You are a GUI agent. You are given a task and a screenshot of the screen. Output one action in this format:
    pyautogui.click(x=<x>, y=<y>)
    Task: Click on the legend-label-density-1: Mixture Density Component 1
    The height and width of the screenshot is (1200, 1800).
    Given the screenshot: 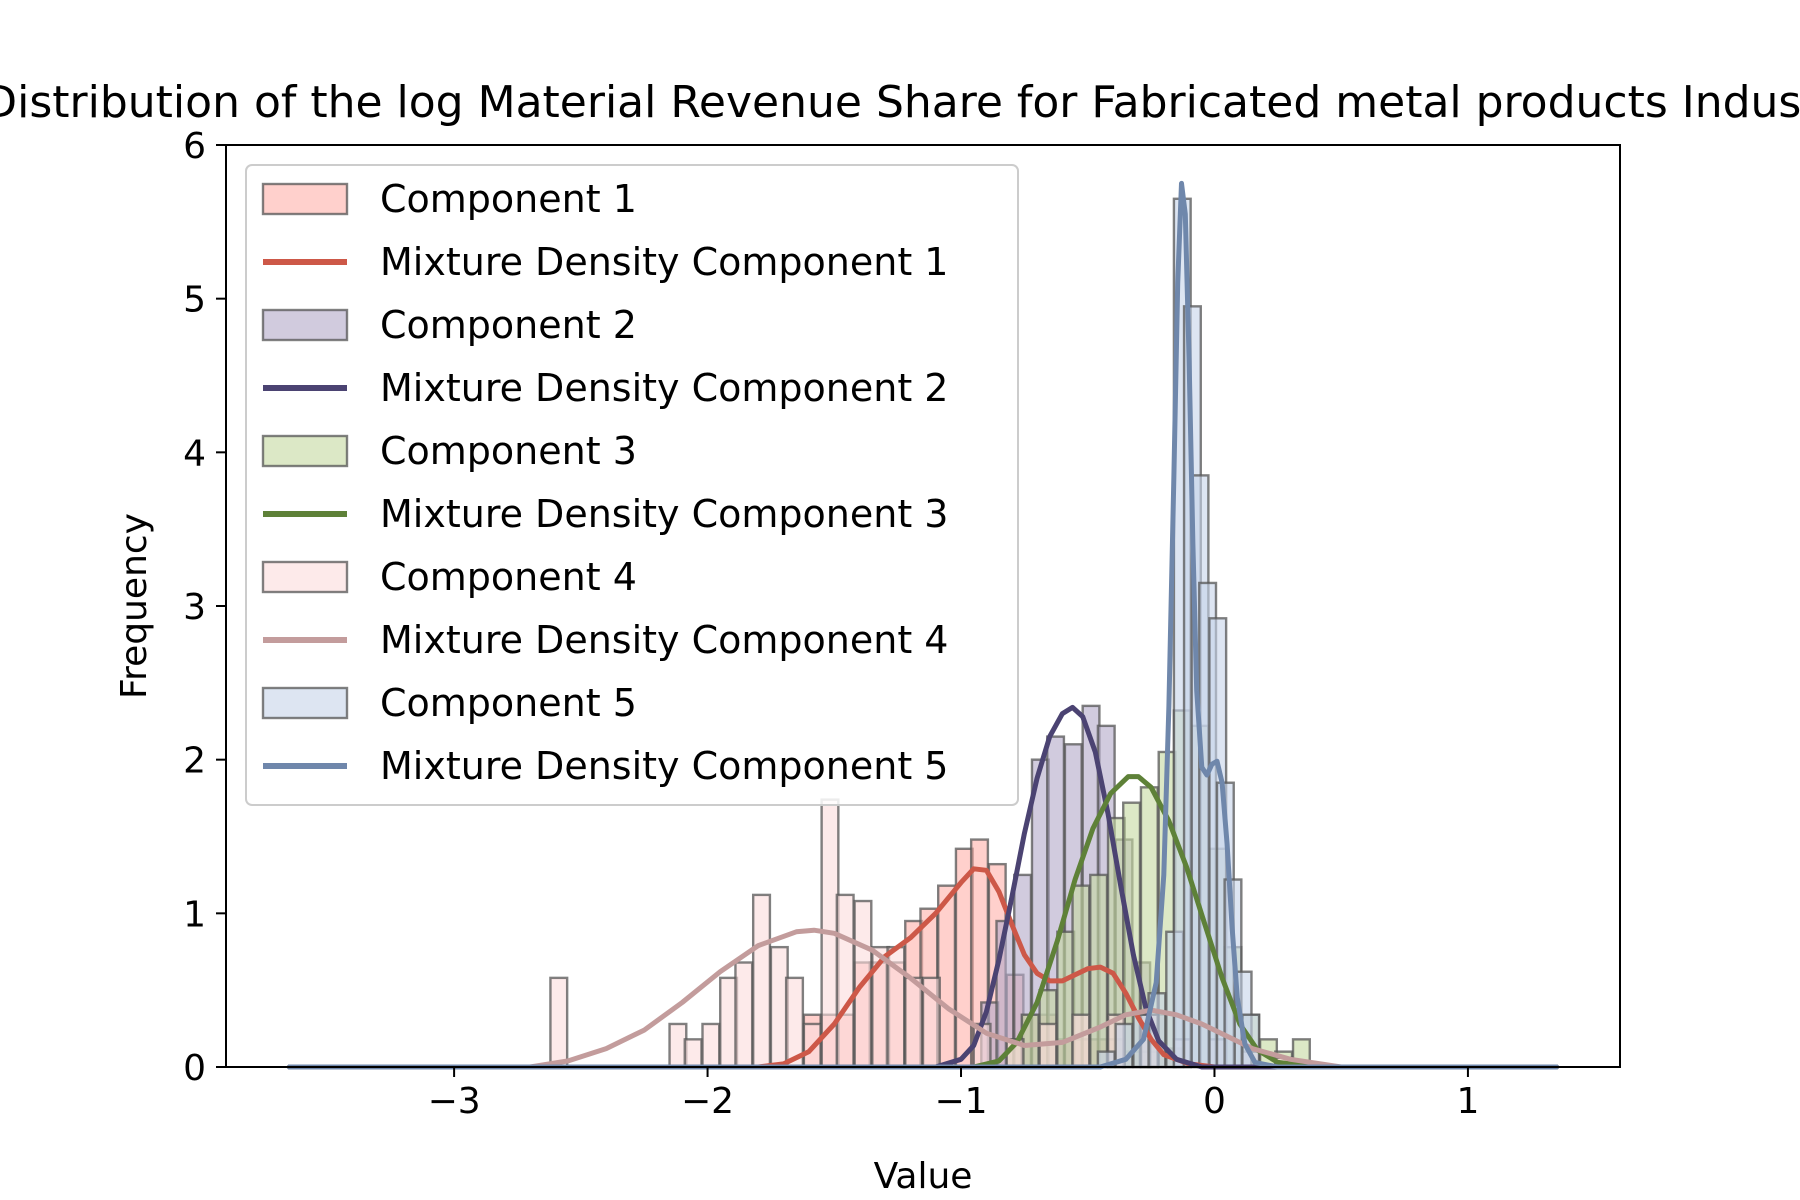 What is the action you would take?
    pyautogui.click(x=664, y=262)
    